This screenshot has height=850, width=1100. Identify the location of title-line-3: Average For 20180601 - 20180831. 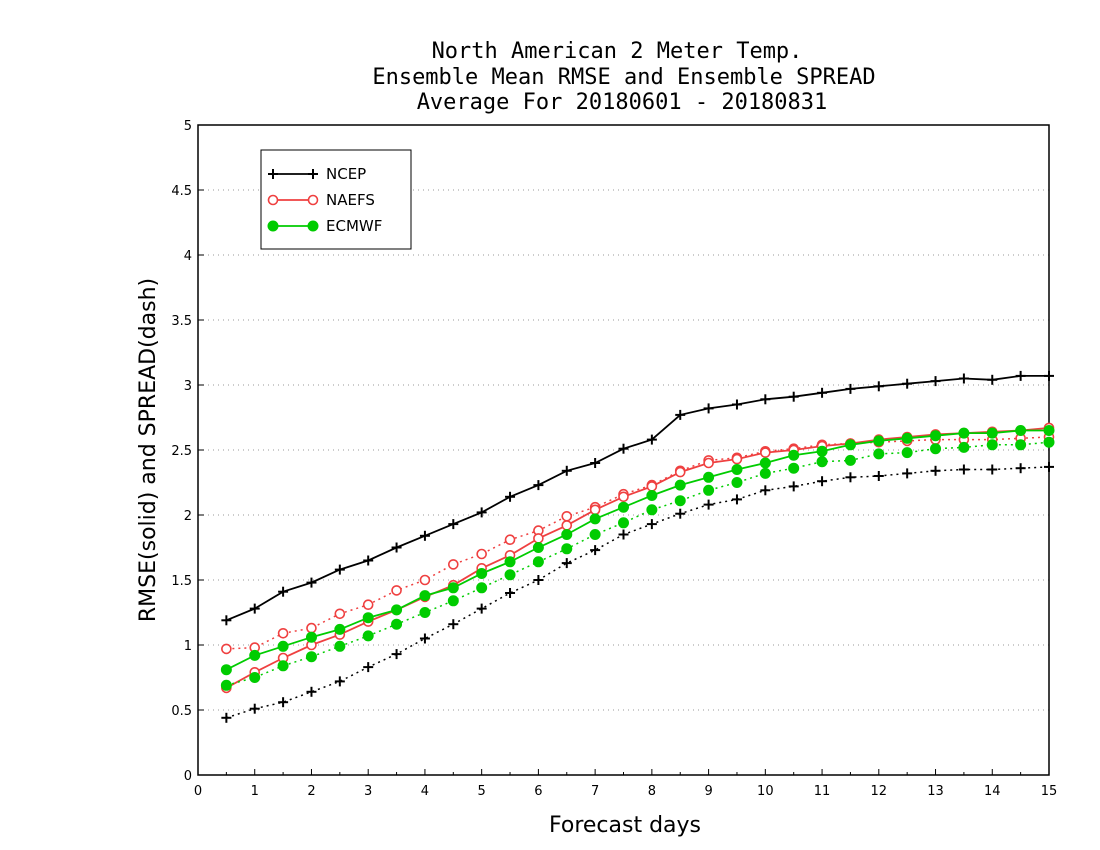
(622, 102).